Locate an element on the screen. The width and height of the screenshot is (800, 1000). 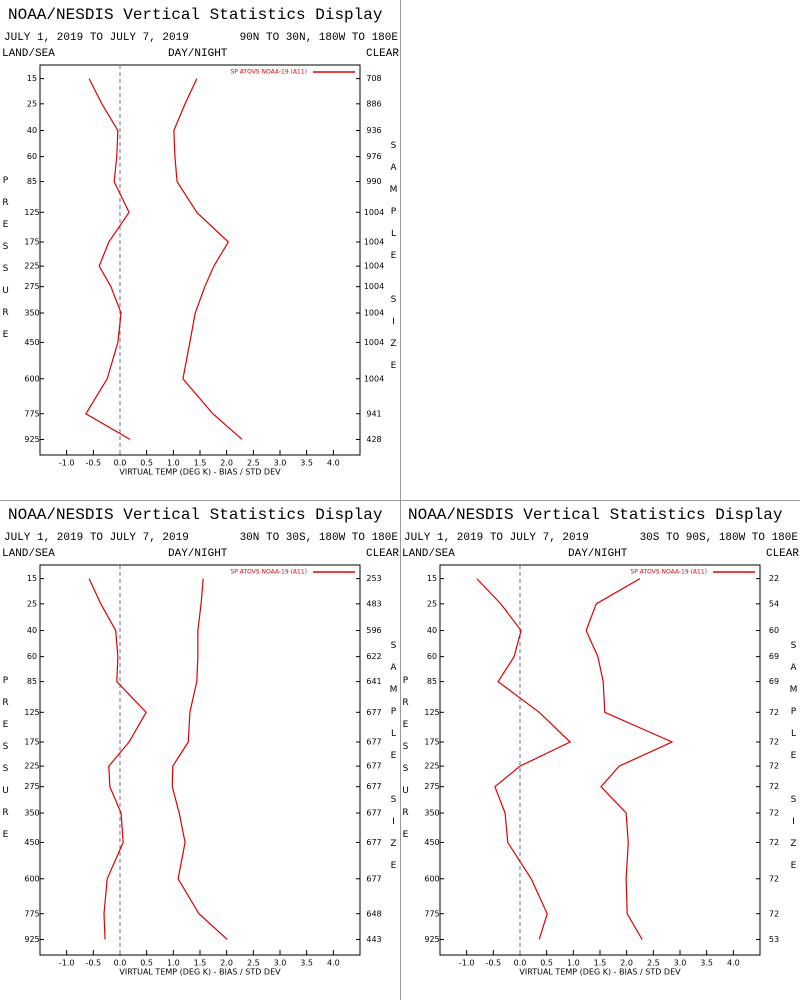
x-tick-label: 4.0 is located at coordinates (733, 963).